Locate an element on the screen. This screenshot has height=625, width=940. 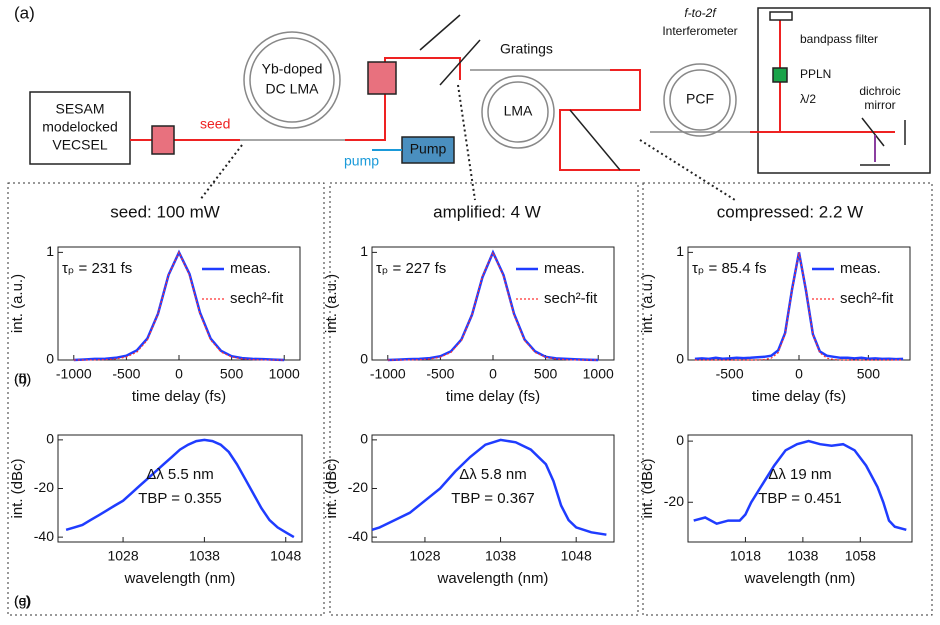
interferometer-box is located at coordinates (844, 90).